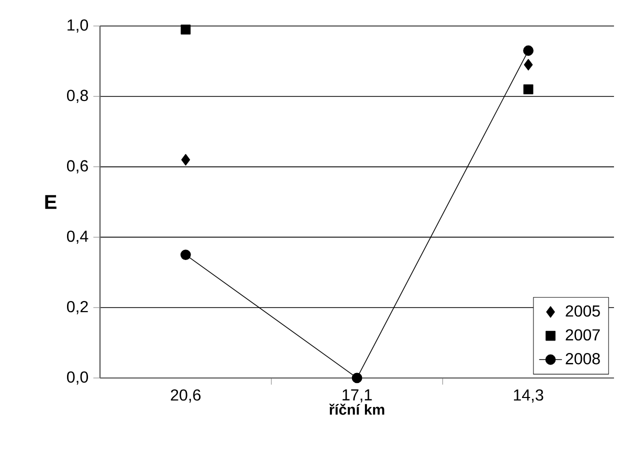 The width and height of the screenshot is (617, 456). What do you see at coordinates (77, 96) in the screenshot?
I see `y-tick-label: 0,8` at bounding box center [77, 96].